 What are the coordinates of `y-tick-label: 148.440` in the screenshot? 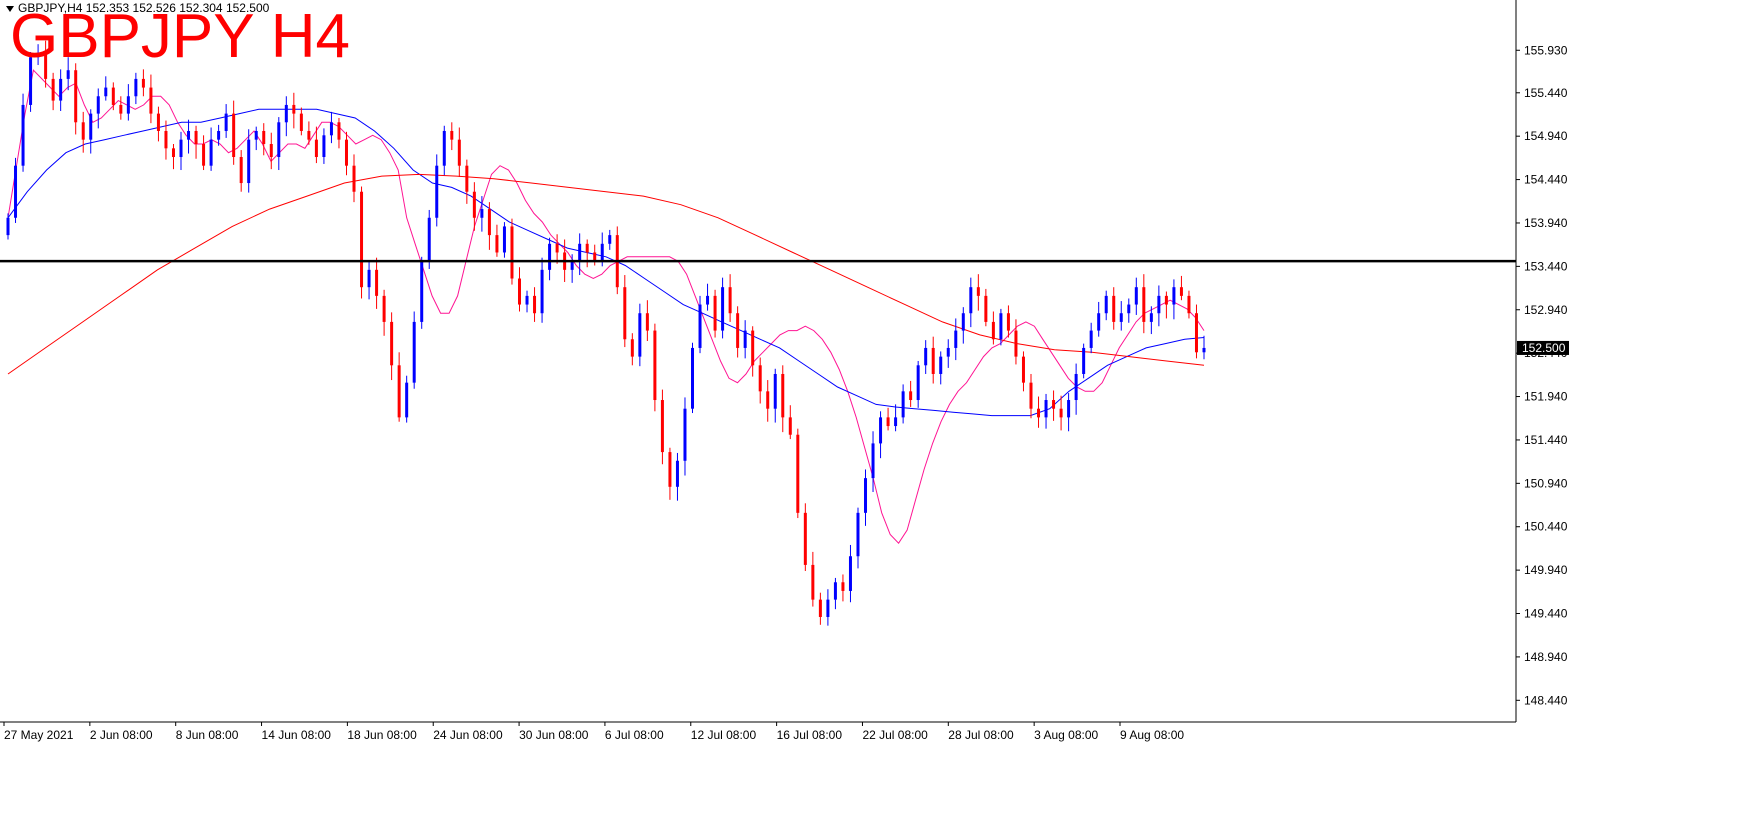 It's located at (1546, 700).